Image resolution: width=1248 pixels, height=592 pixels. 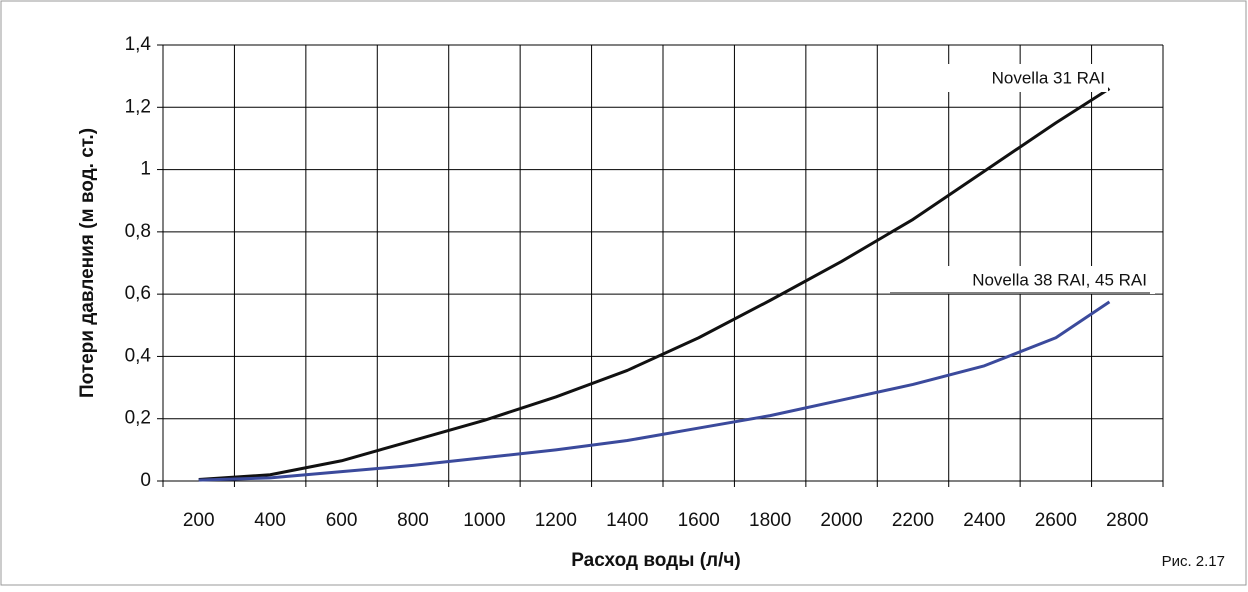 I want to click on x-tick-label: 2000, so click(x=841, y=520).